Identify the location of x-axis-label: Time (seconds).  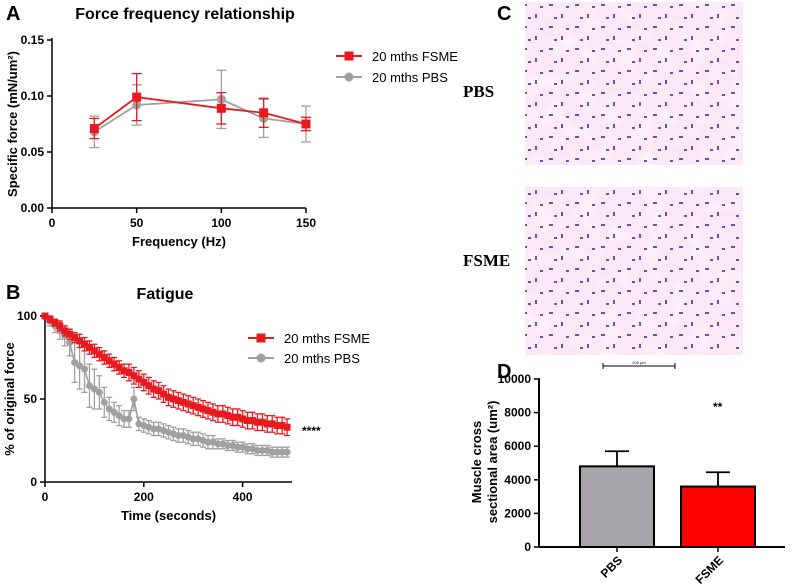
(168, 515).